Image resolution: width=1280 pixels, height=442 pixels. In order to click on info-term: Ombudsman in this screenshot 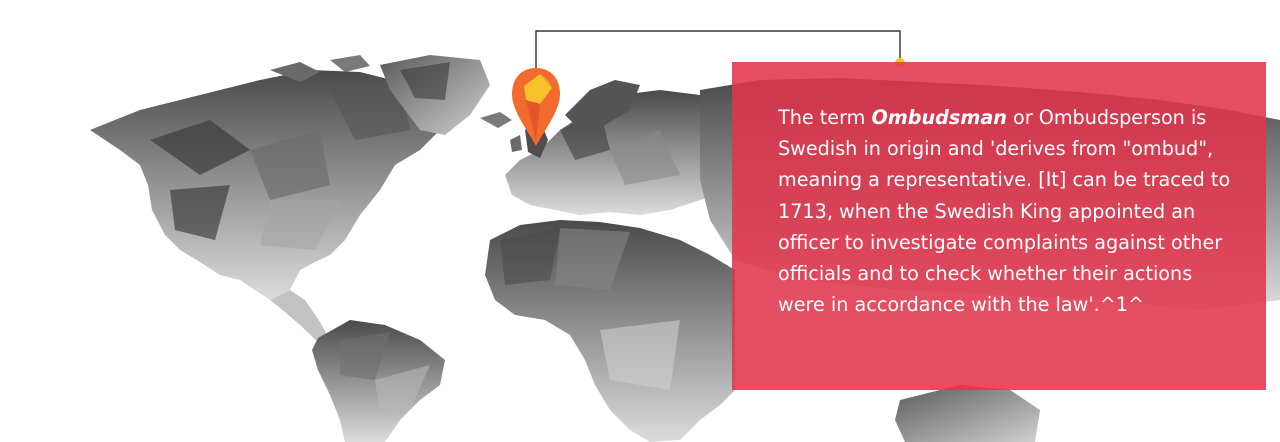, I will do `click(939, 117)`.